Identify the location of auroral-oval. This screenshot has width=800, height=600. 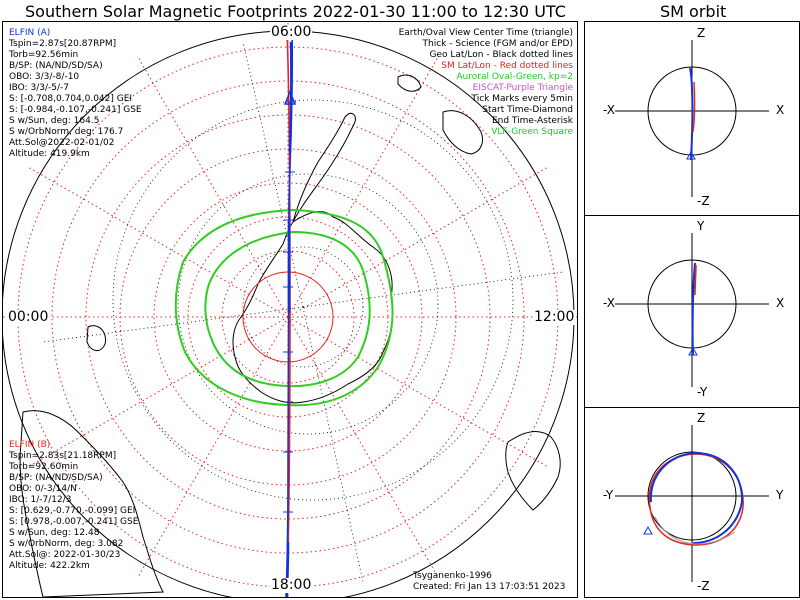
(284, 307).